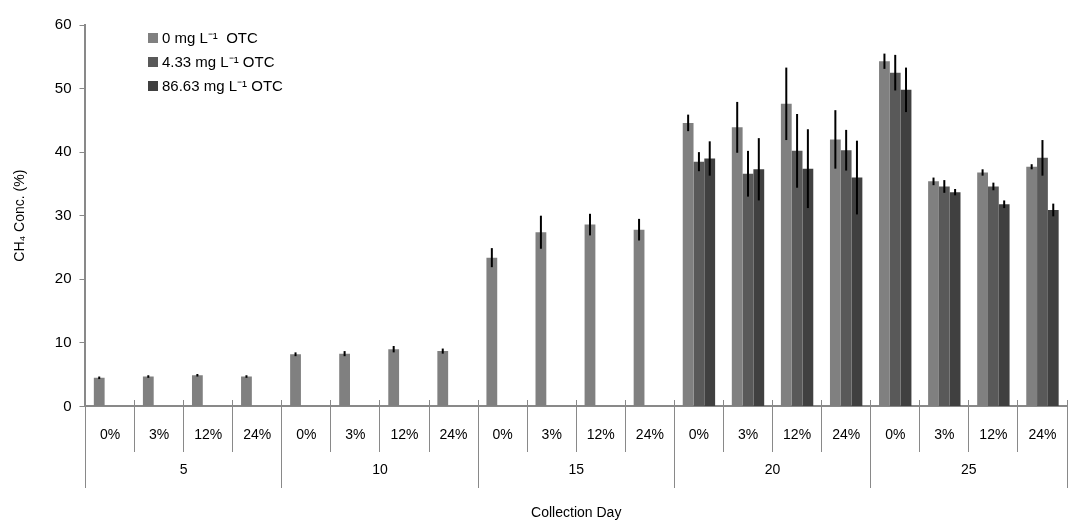 The image size is (1083, 522). I want to click on y-tick-label: 0, so click(67, 405).